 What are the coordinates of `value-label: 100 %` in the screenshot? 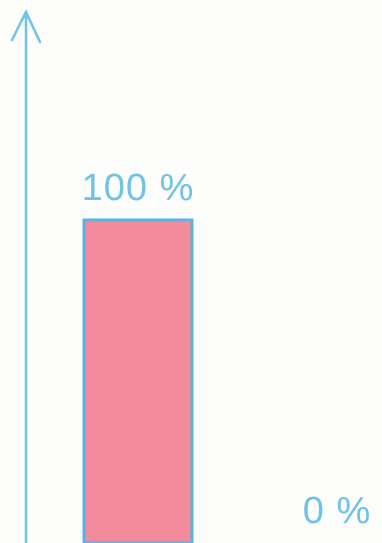 It's located at (138, 188).